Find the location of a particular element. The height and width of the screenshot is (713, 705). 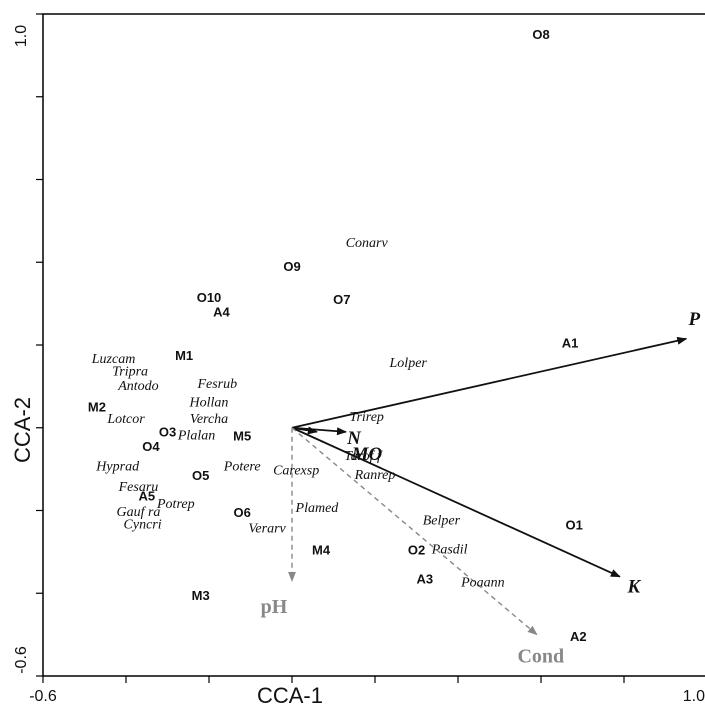

site-label: O7 is located at coordinates (341, 299).